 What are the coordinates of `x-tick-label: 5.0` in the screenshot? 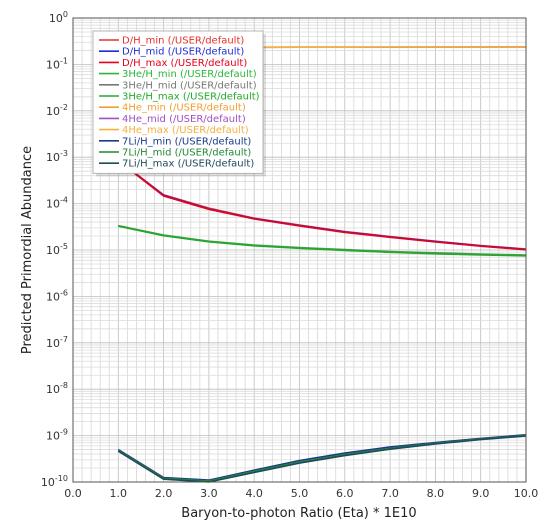 It's located at (300, 493).